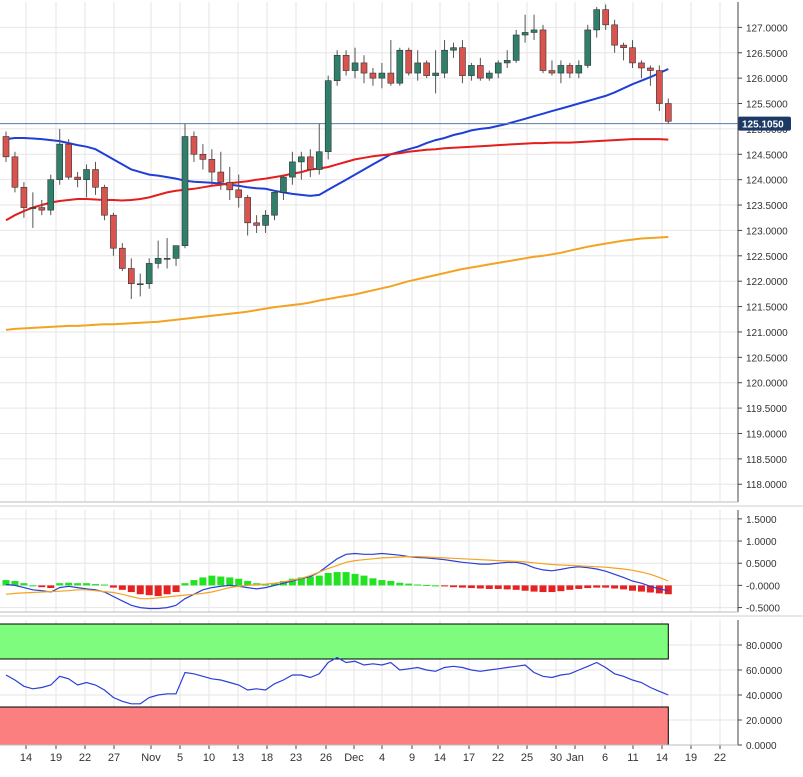 The height and width of the screenshot is (777, 803). What do you see at coordinates (767, 181) in the screenshot?
I see `price-tick-label: 124.0000` at bounding box center [767, 181].